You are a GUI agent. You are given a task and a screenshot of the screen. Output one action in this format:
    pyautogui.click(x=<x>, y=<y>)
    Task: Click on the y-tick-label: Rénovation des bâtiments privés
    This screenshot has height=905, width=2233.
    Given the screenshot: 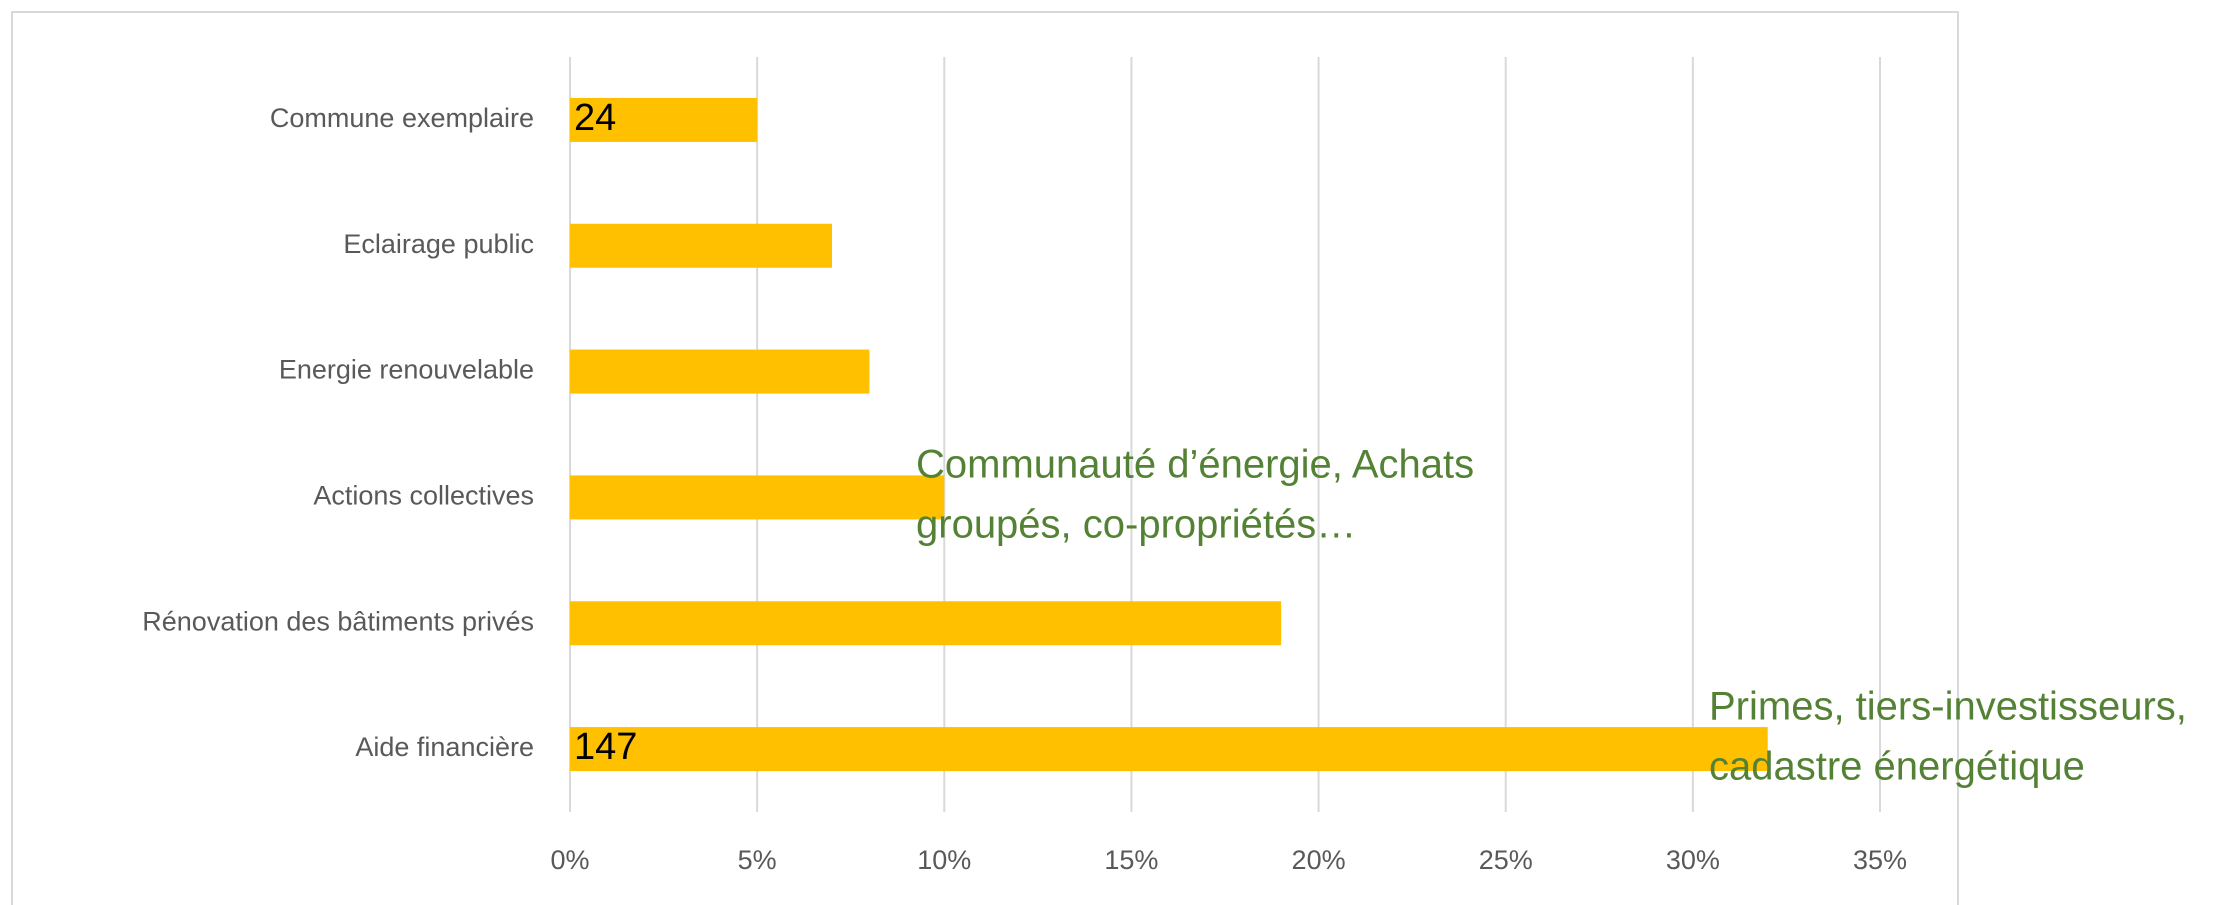 What is the action you would take?
    pyautogui.click(x=338, y=621)
    